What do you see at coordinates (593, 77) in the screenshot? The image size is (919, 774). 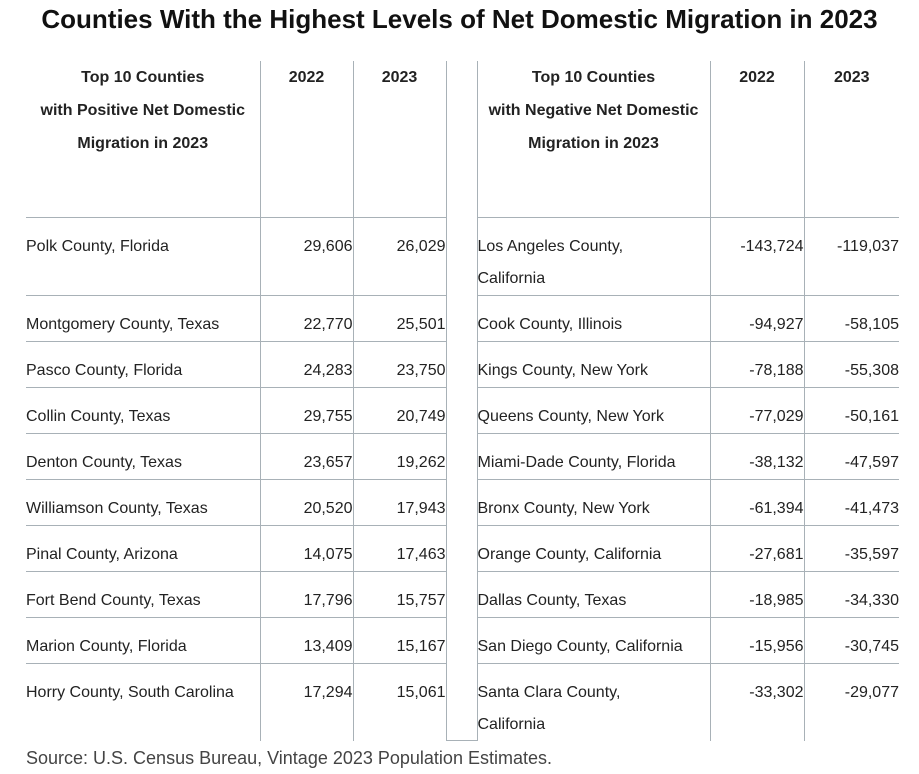 I see `negative-heading-line: Top 10 Counties` at bounding box center [593, 77].